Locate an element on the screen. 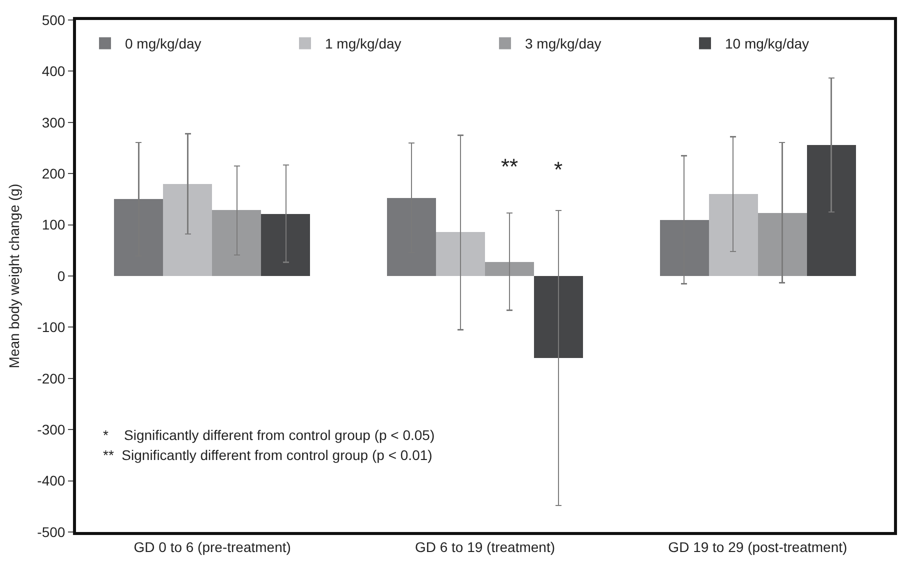 Image resolution: width=909 pixels, height=567 pixels. y-tick-label: 300 is located at coordinates (54, 122).